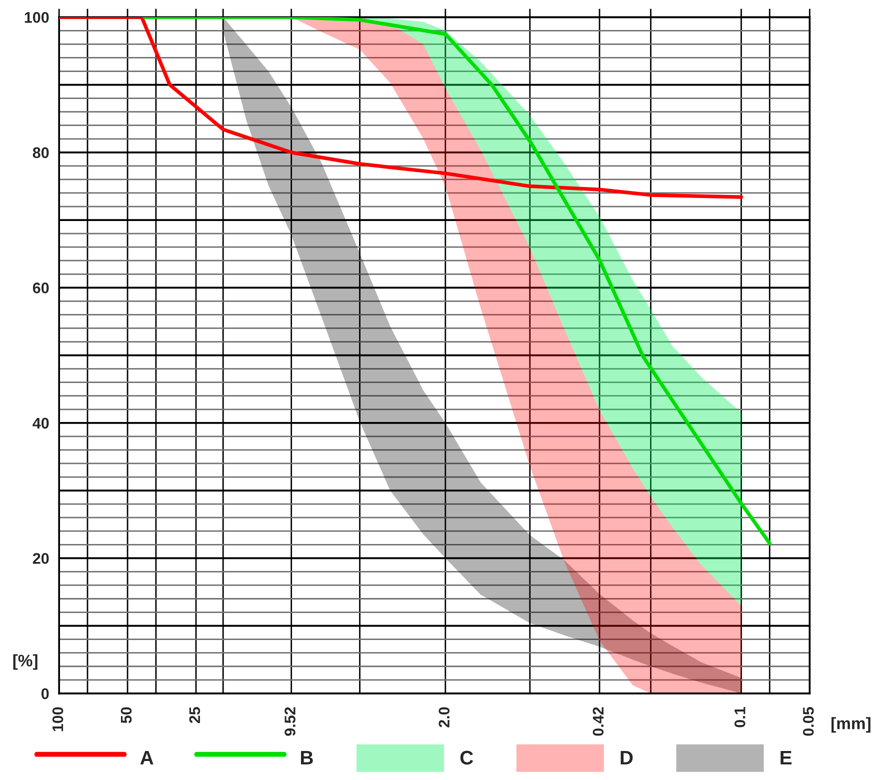 This screenshot has width=882, height=780. What do you see at coordinates (194, 715) in the screenshot?
I see `x-tick-label: 25` at bounding box center [194, 715].